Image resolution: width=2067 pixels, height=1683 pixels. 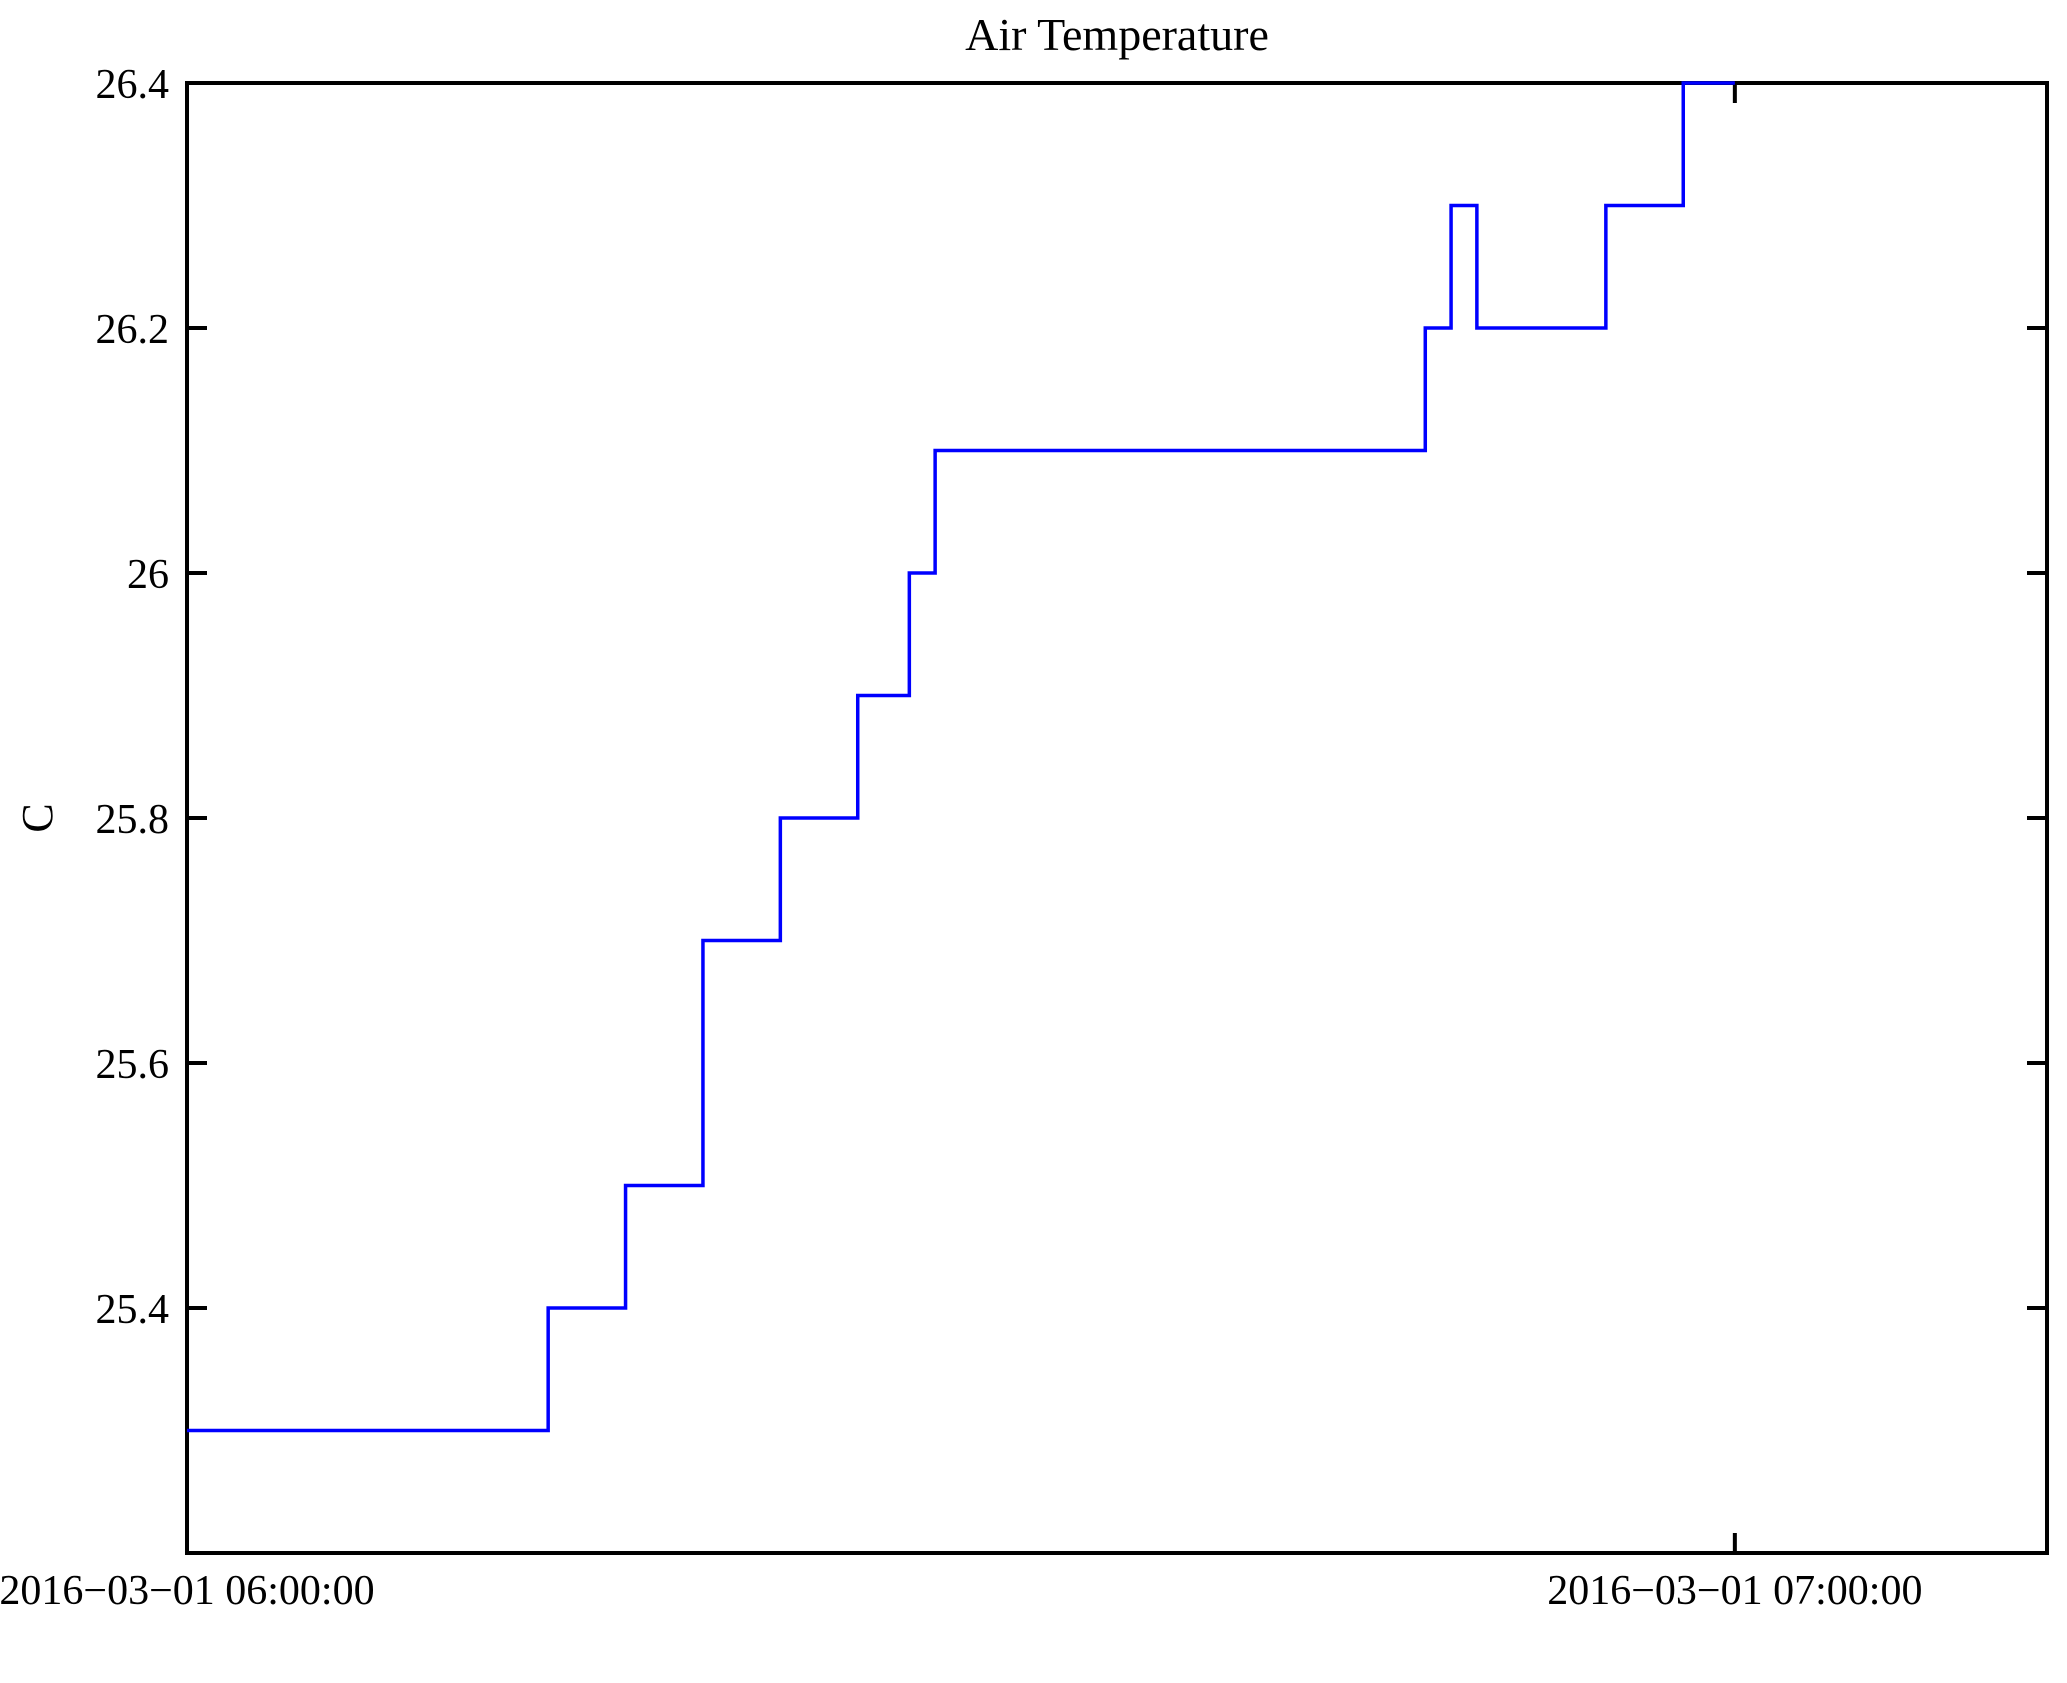 I want to click on y-tick-labels: 25.4 25.6 25.8 26 26.2 26.4, so click(x=133, y=697).